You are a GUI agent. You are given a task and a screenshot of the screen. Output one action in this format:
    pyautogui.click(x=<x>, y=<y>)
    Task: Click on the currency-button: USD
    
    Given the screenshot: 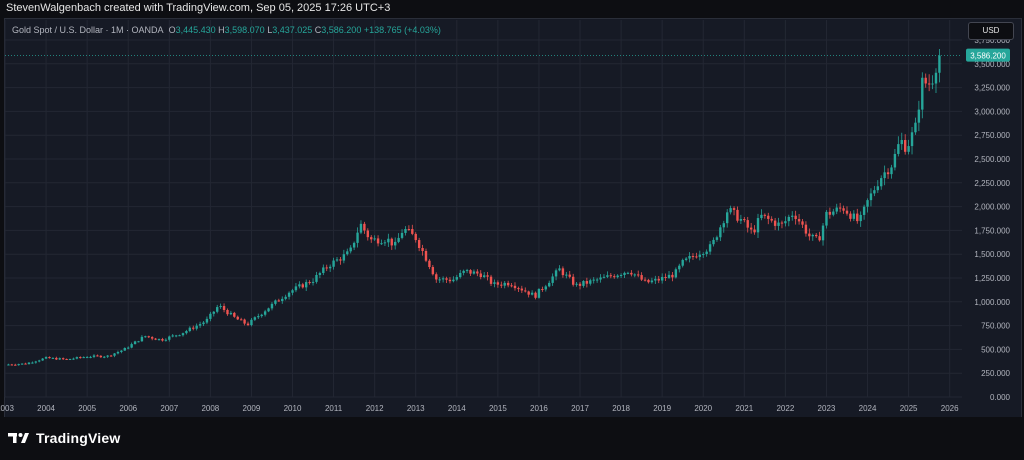 What is the action you would take?
    pyautogui.click(x=991, y=31)
    